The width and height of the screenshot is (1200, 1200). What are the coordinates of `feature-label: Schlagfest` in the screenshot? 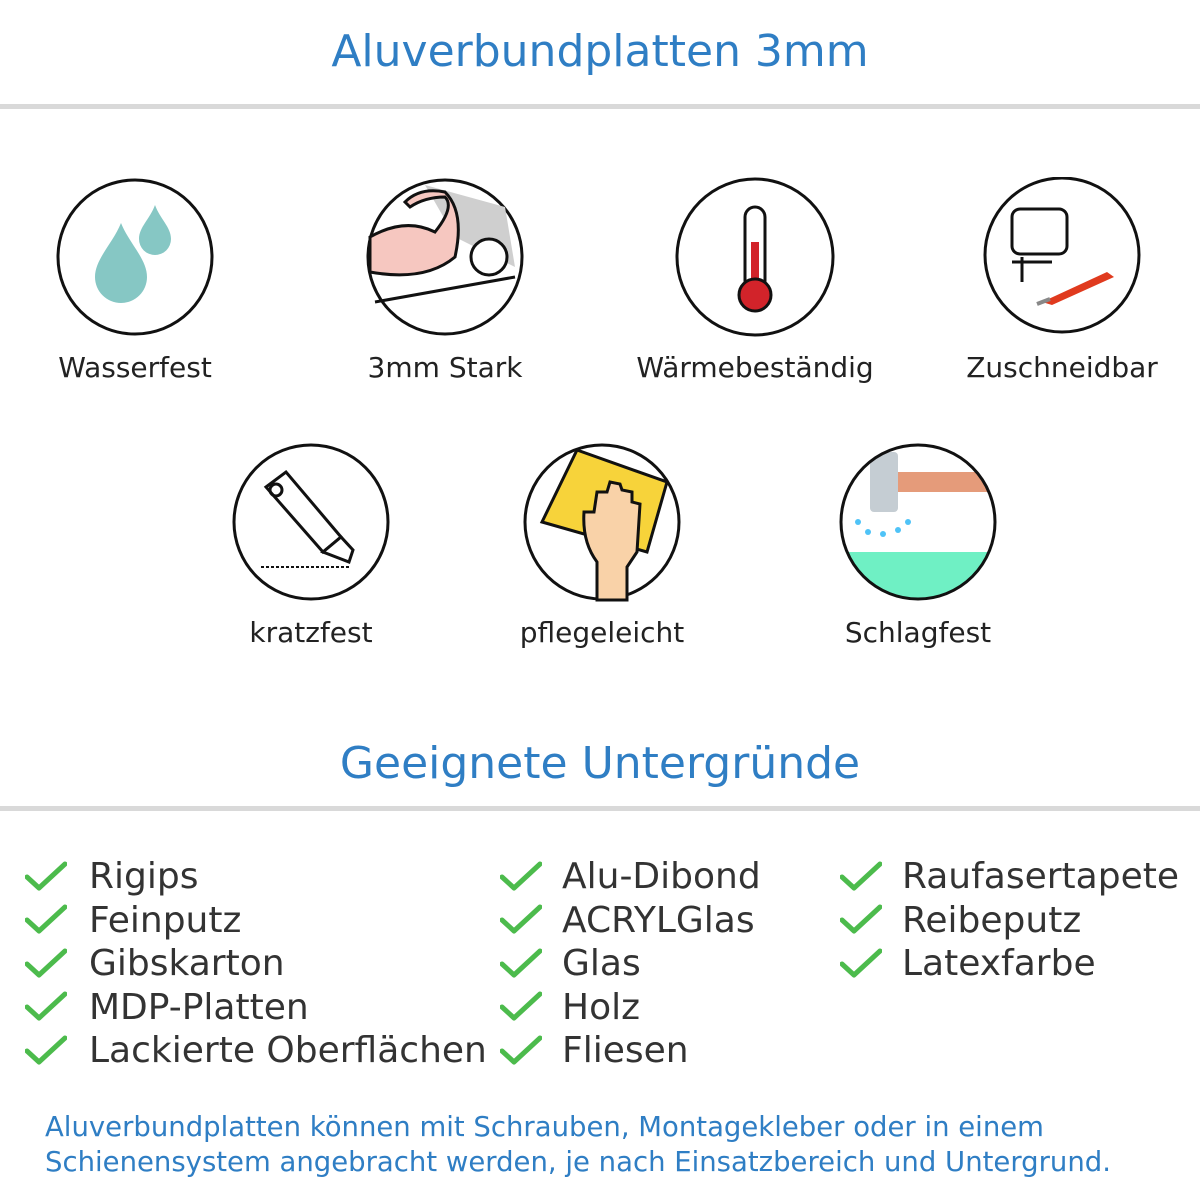 It's located at (918, 632).